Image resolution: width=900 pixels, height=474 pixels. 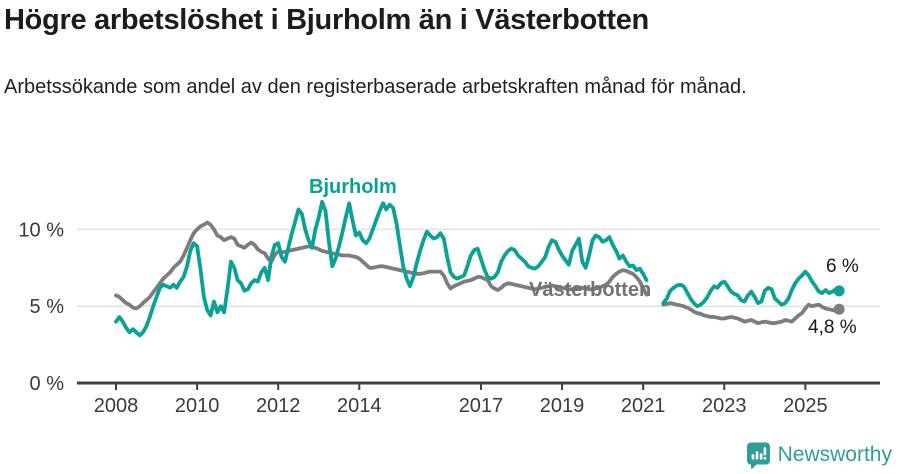 I want to click on newsworthy-logo-text: Newsworthy, so click(x=834, y=454).